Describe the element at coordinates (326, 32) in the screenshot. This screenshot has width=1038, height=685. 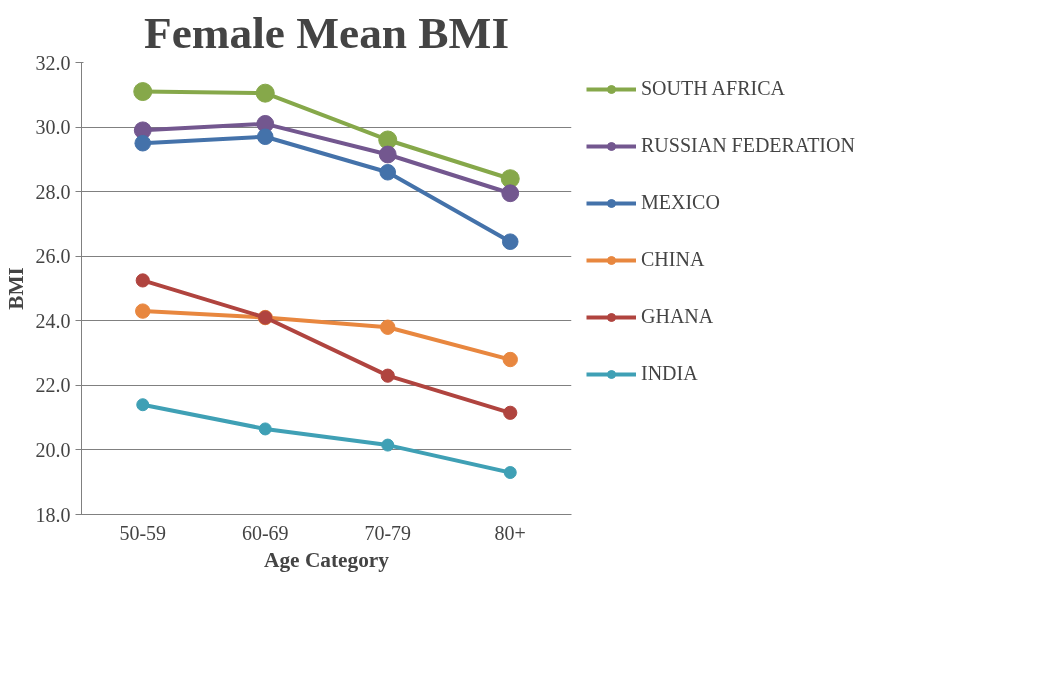
I see `chart-title: Female Mean BMI` at that location.